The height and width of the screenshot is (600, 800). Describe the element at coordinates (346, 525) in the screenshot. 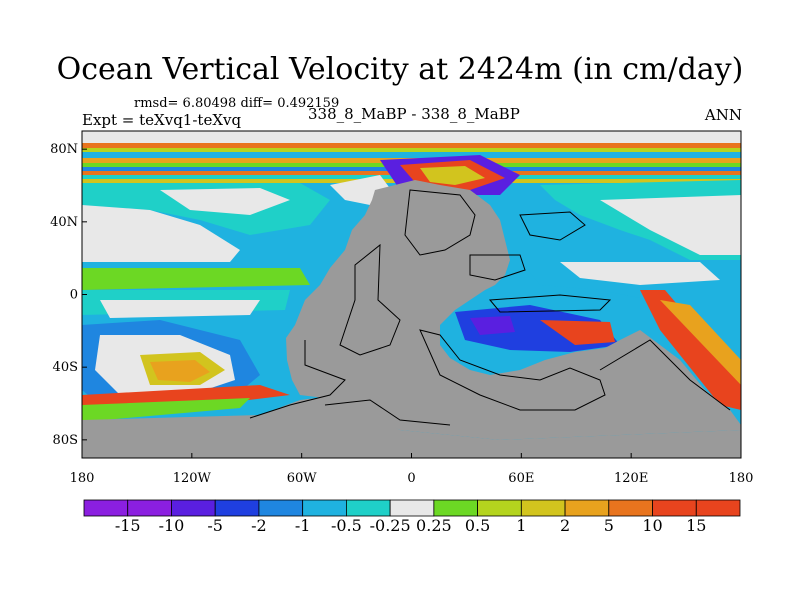

I see `colorbar-tick-label: -0.5` at that location.